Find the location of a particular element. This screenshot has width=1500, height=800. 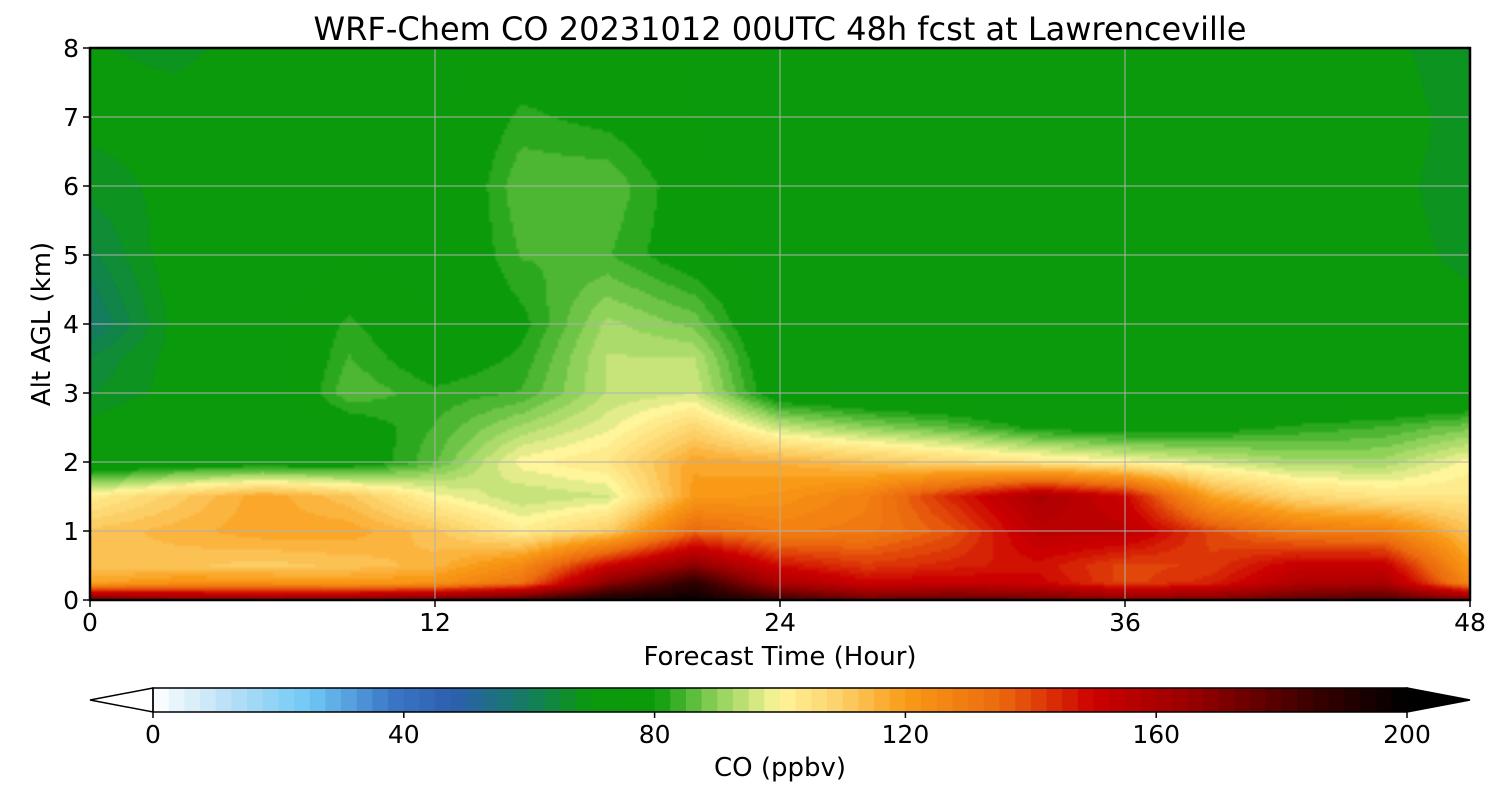

colorbar-tick-label: 160 is located at coordinates (1156, 734).